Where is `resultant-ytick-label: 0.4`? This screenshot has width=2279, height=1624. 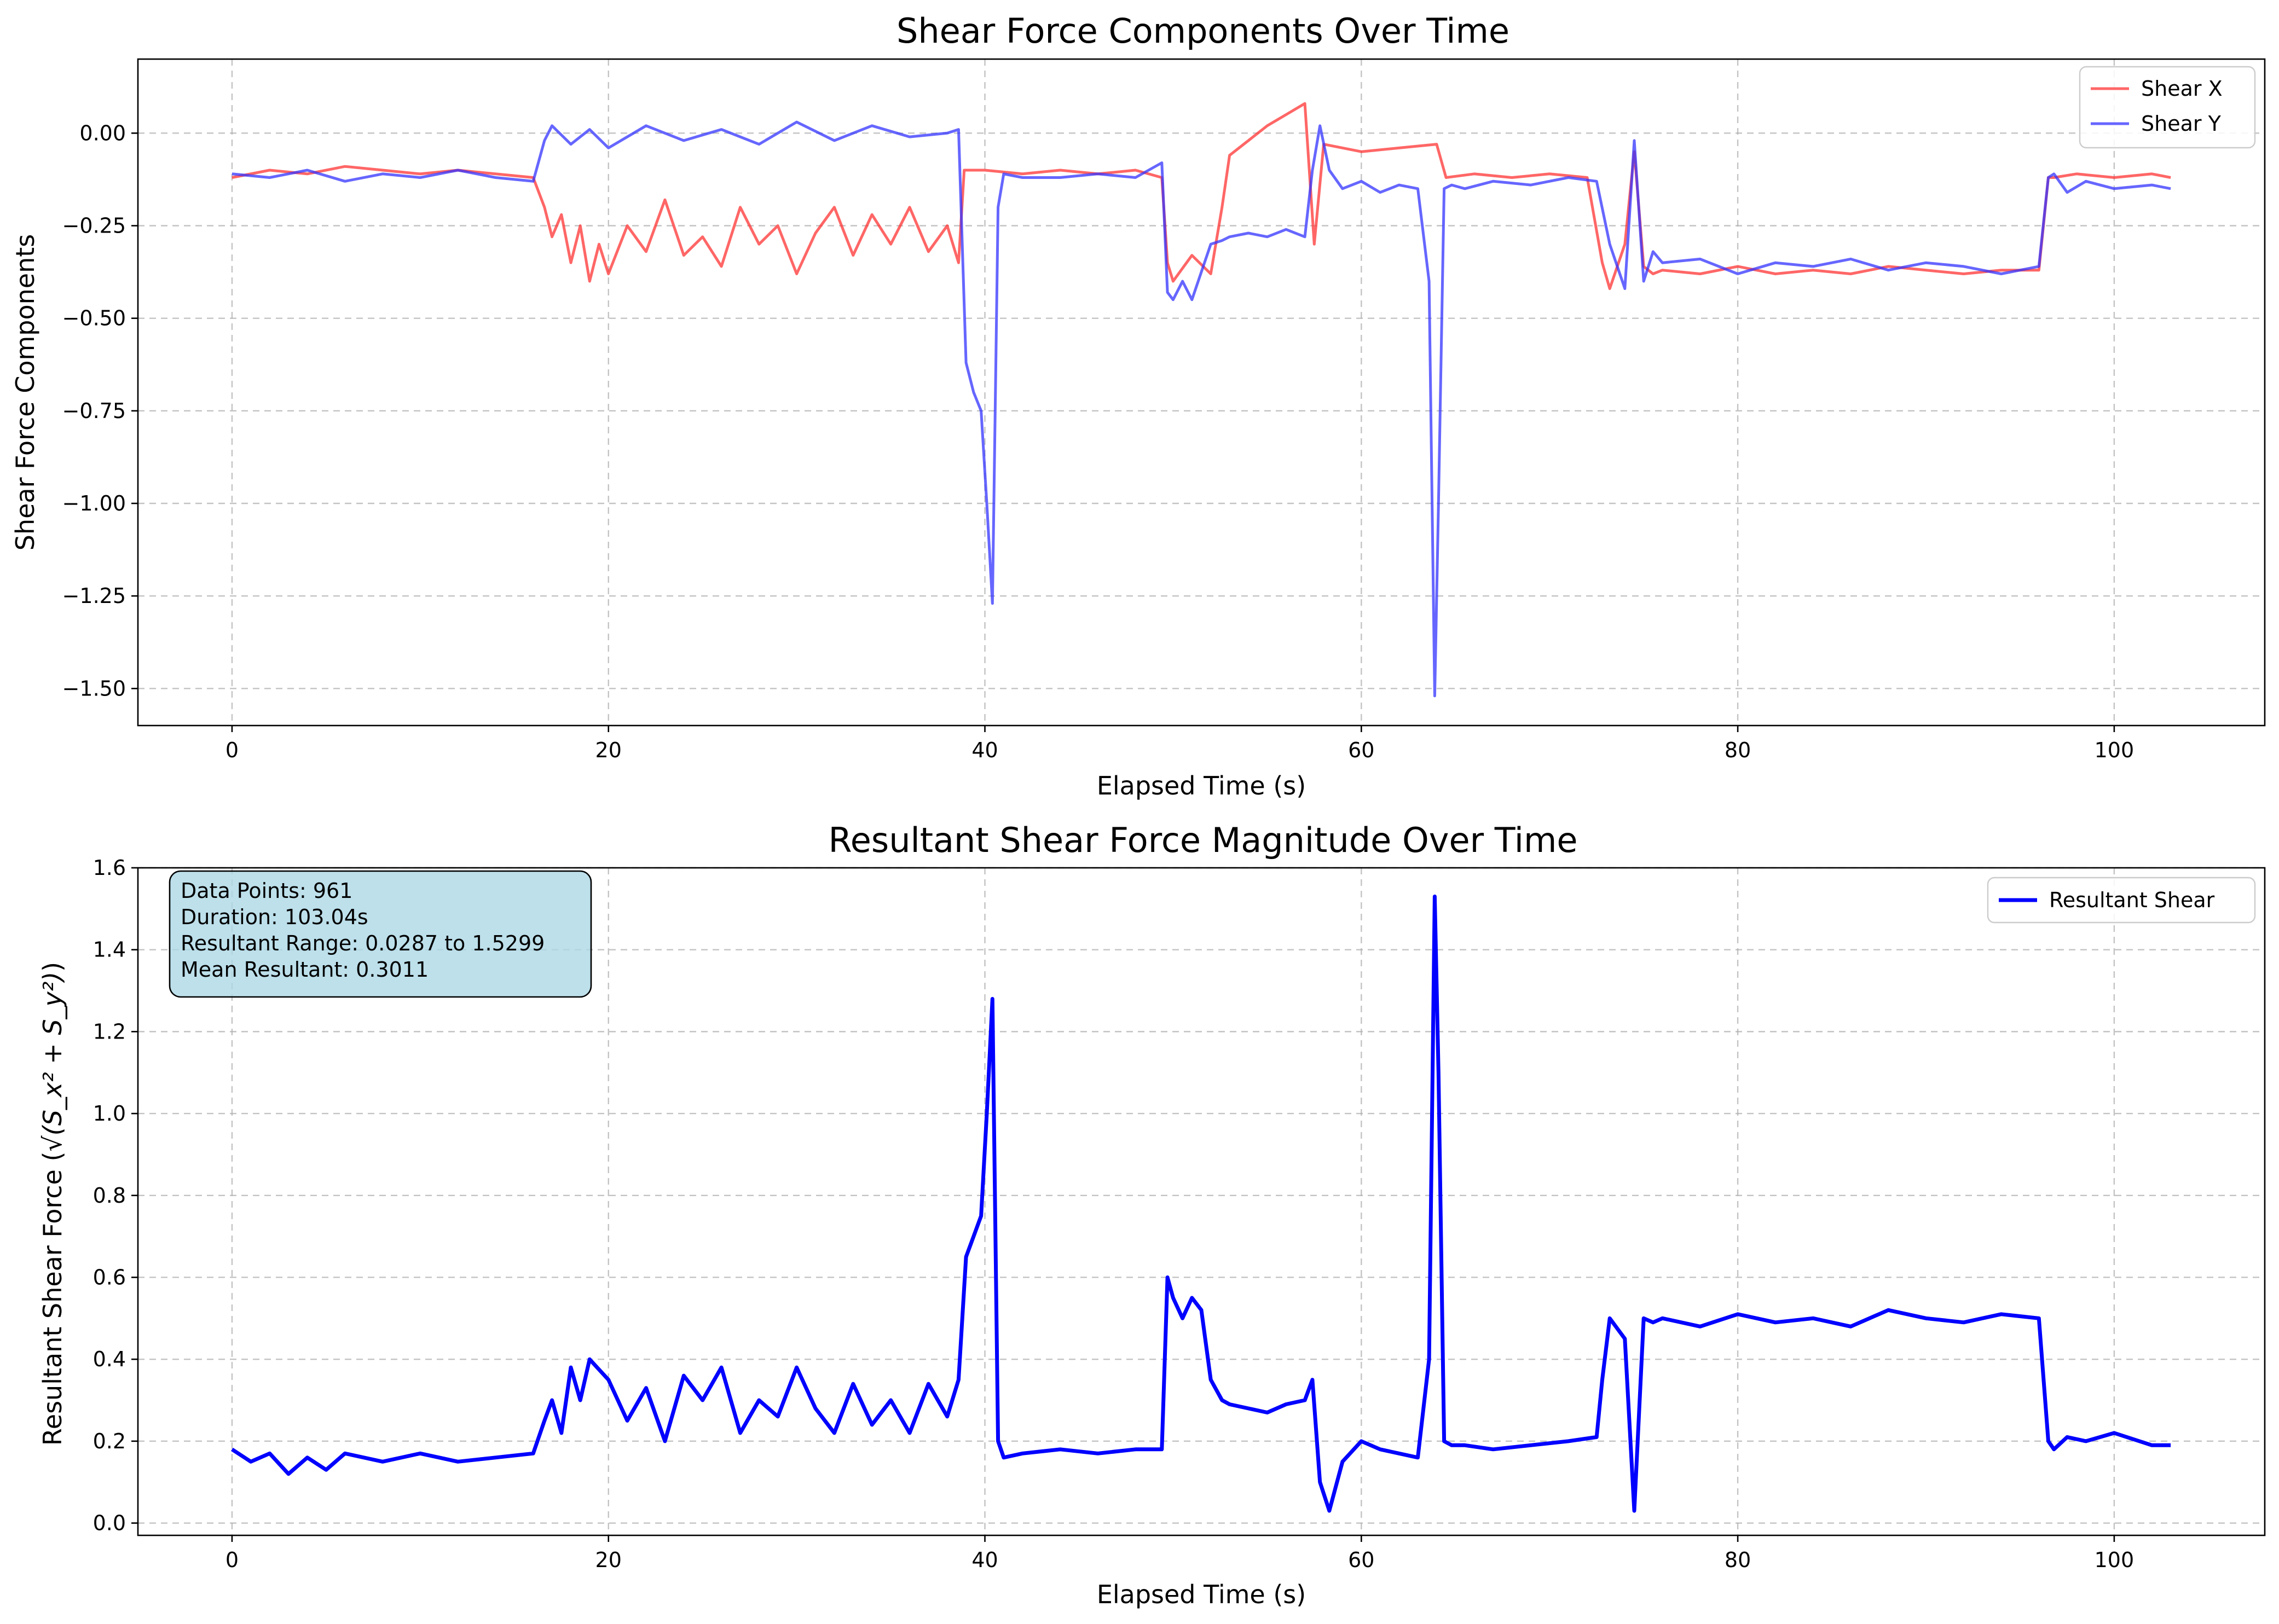 resultant-ytick-label: 0.4 is located at coordinates (109, 1359).